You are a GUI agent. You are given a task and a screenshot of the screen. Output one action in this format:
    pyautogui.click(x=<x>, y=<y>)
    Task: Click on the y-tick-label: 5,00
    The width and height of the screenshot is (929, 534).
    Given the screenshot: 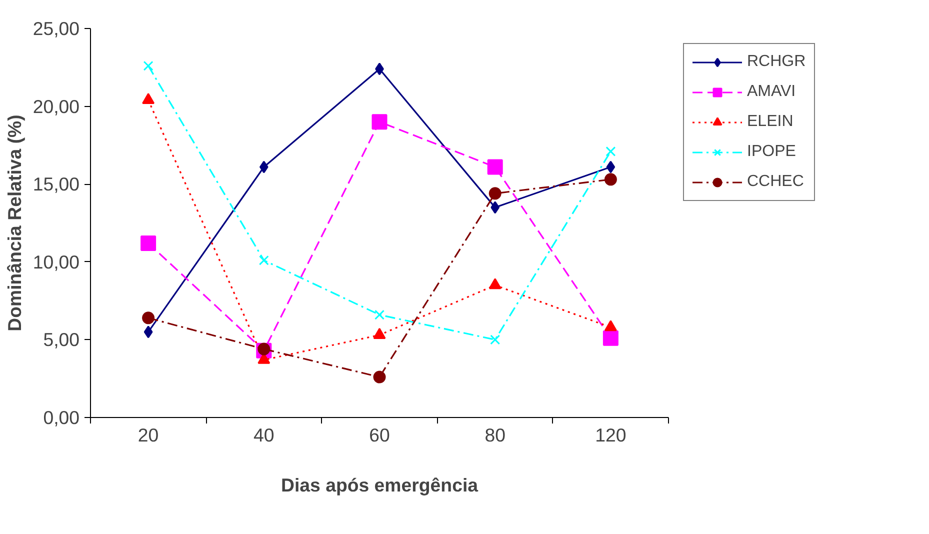 What is the action you would take?
    pyautogui.click(x=61, y=339)
    